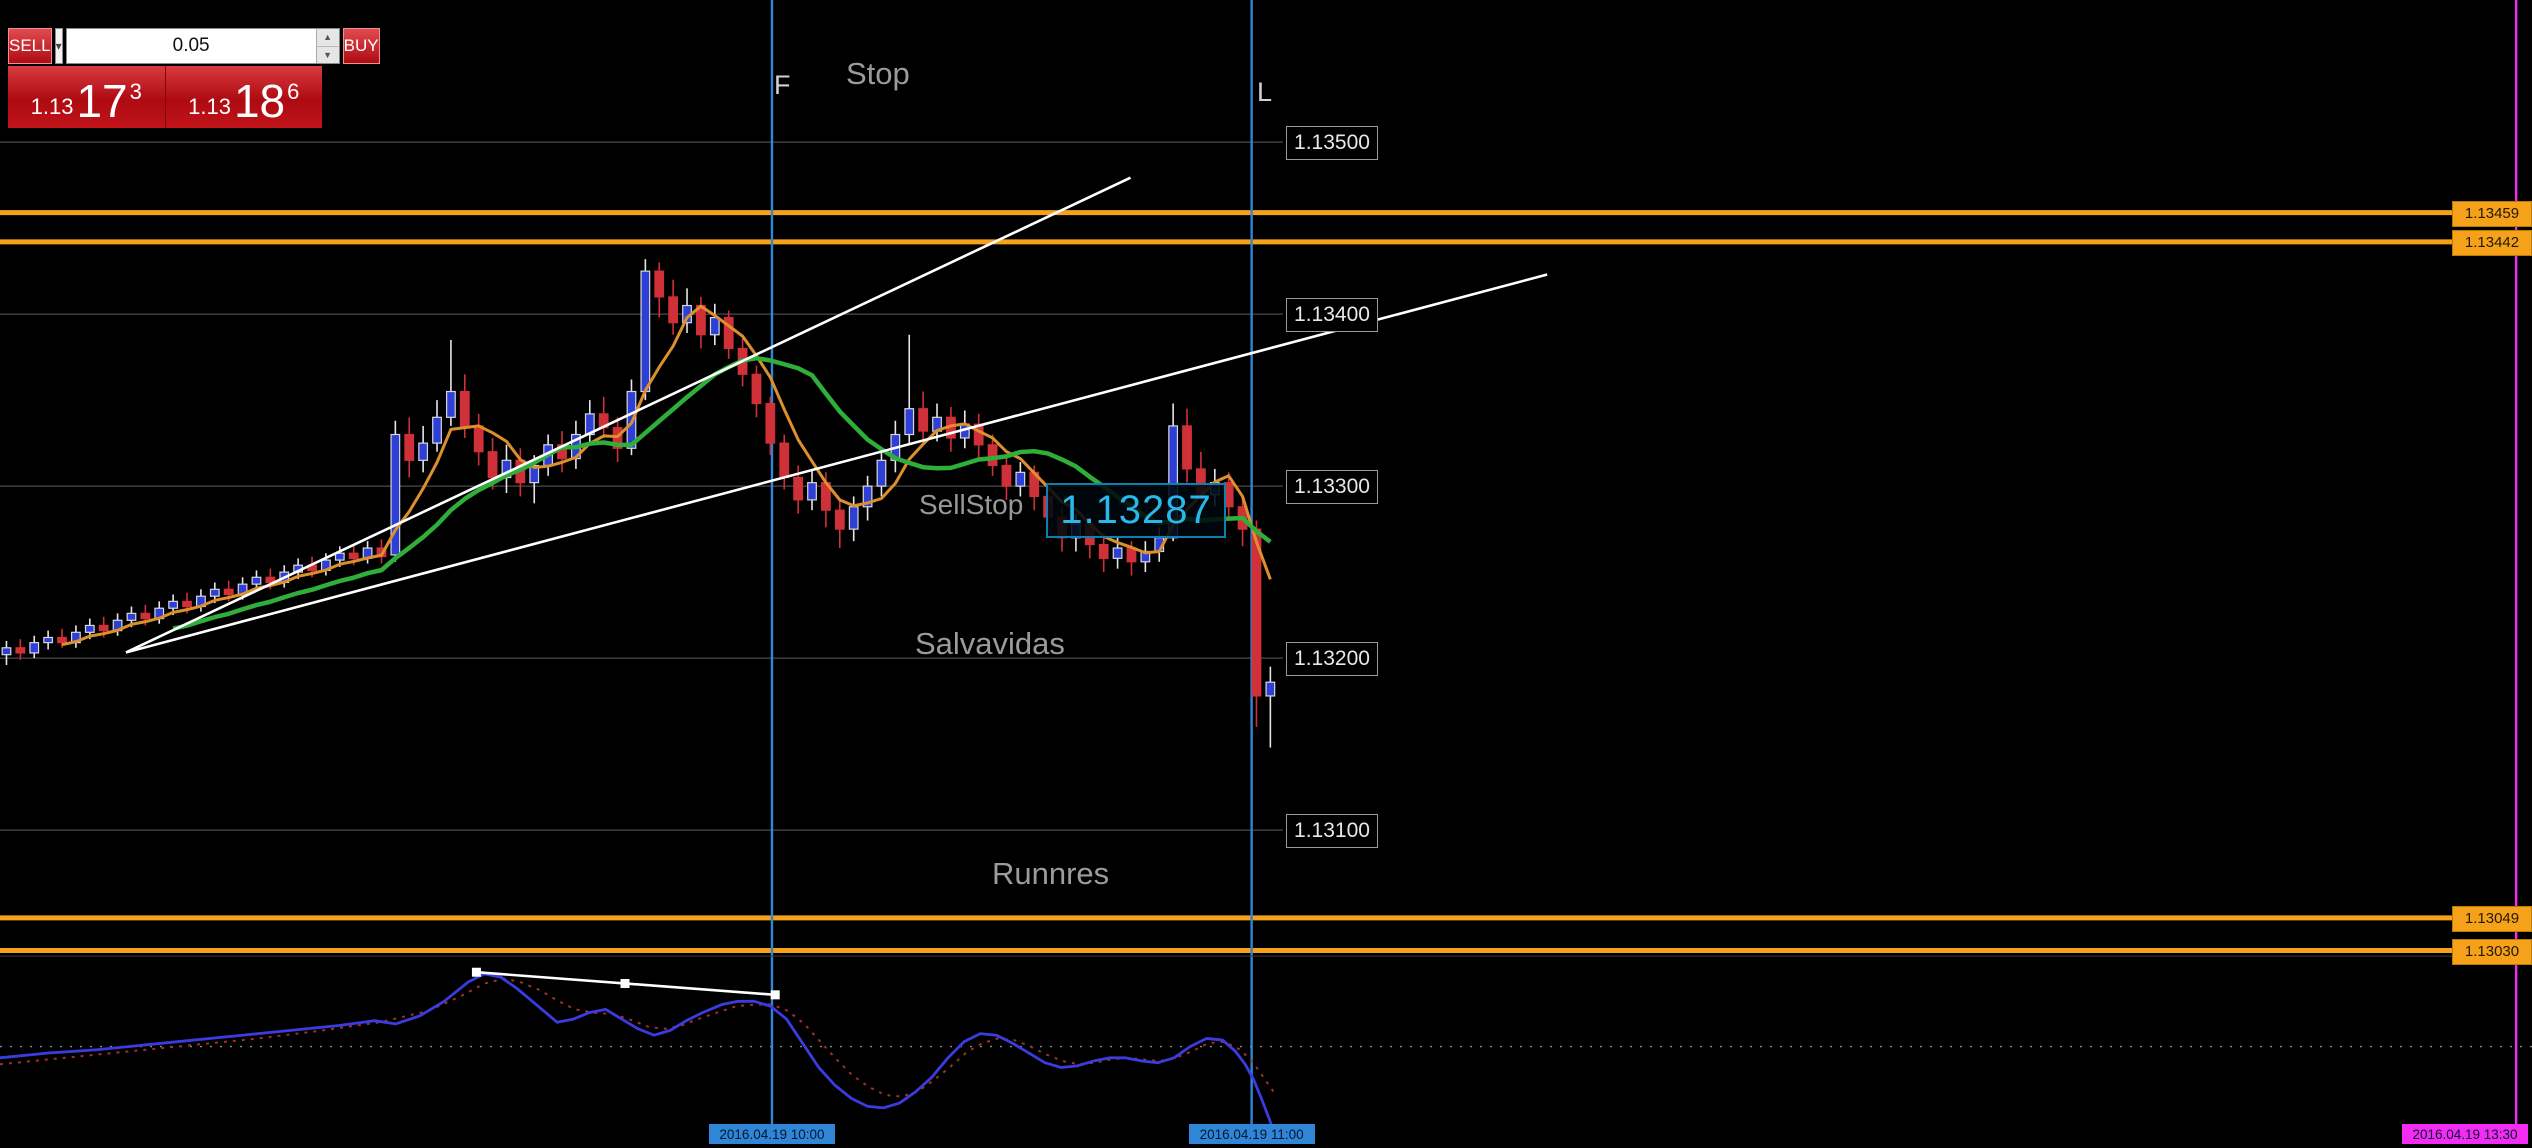  Describe the element at coordinates (990, 643) in the screenshot. I see `salvavidas-text-label: Salvavidas` at that location.